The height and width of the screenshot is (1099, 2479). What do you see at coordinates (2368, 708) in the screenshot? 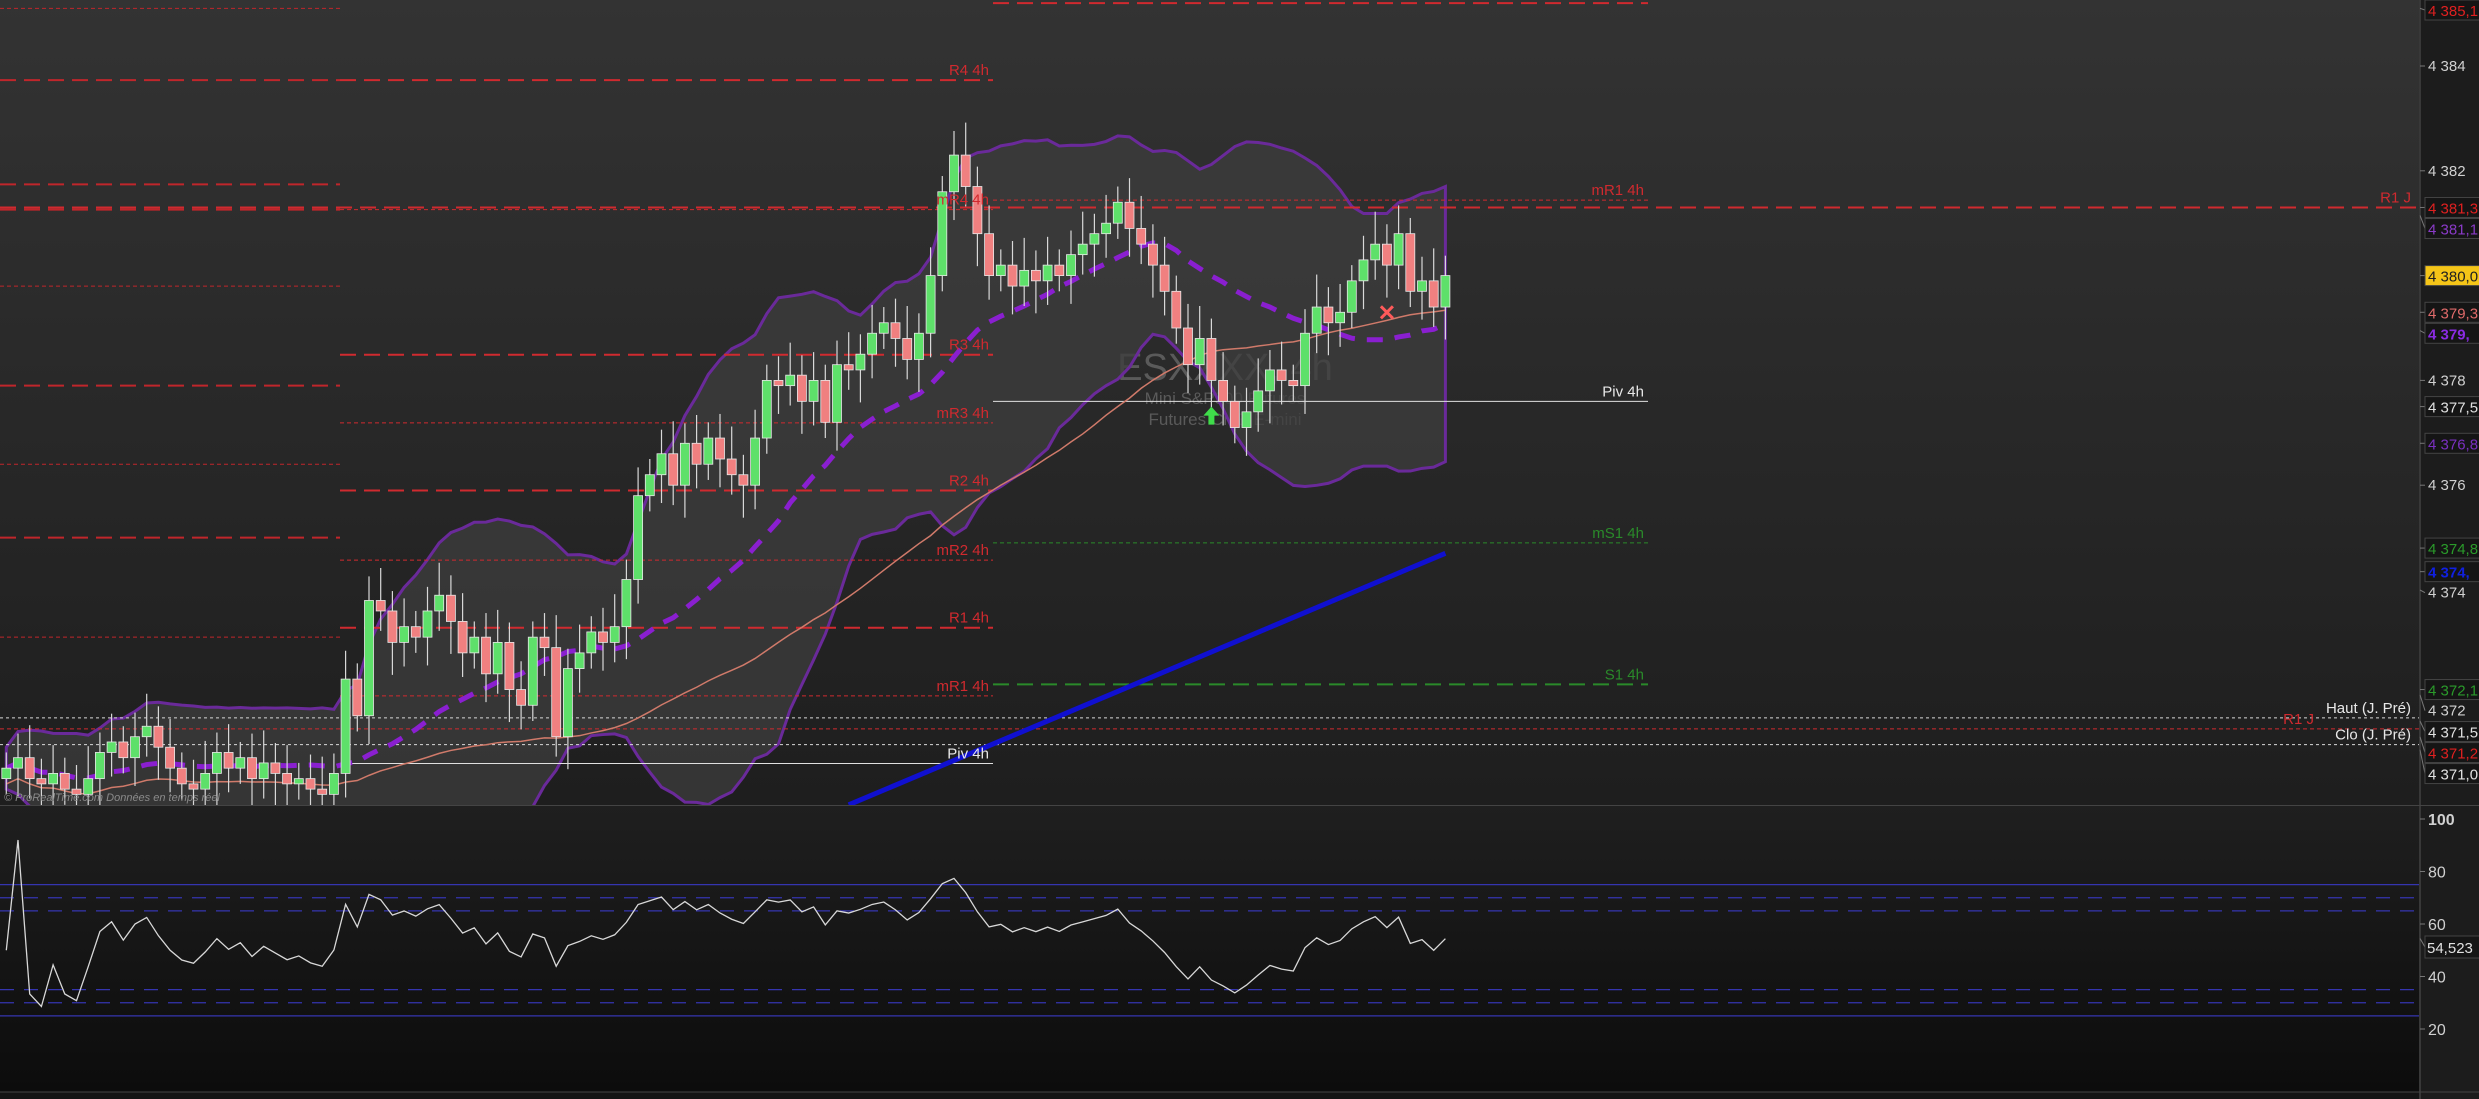
I see `level-label: Haut (J. Pré)` at bounding box center [2368, 708].